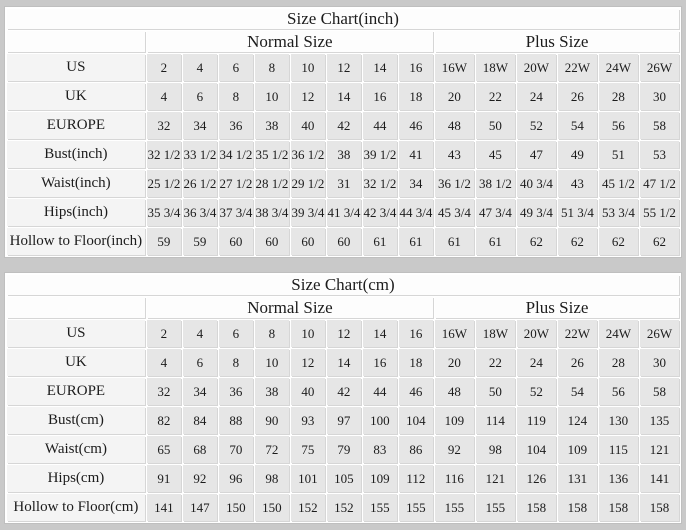 This screenshot has width=686, height=530. Describe the element at coordinates (536, 449) in the screenshot. I see `size-cell: 104` at that location.